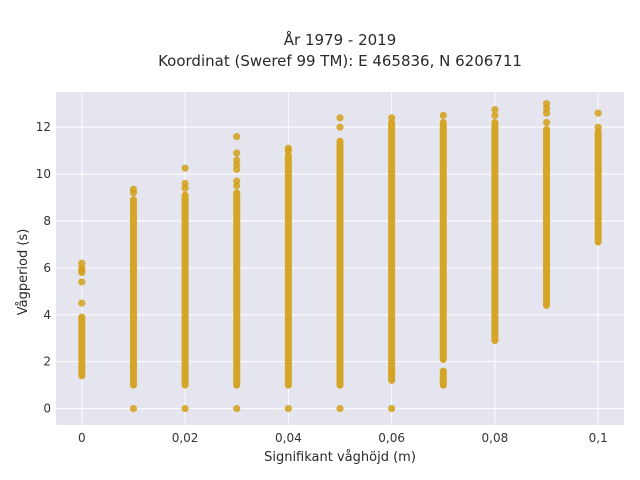 Image resolution: width=640 pixels, height=480 pixels. Describe the element at coordinates (495, 438) in the screenshot. I see `x-tick-label: 0,08` at that location.